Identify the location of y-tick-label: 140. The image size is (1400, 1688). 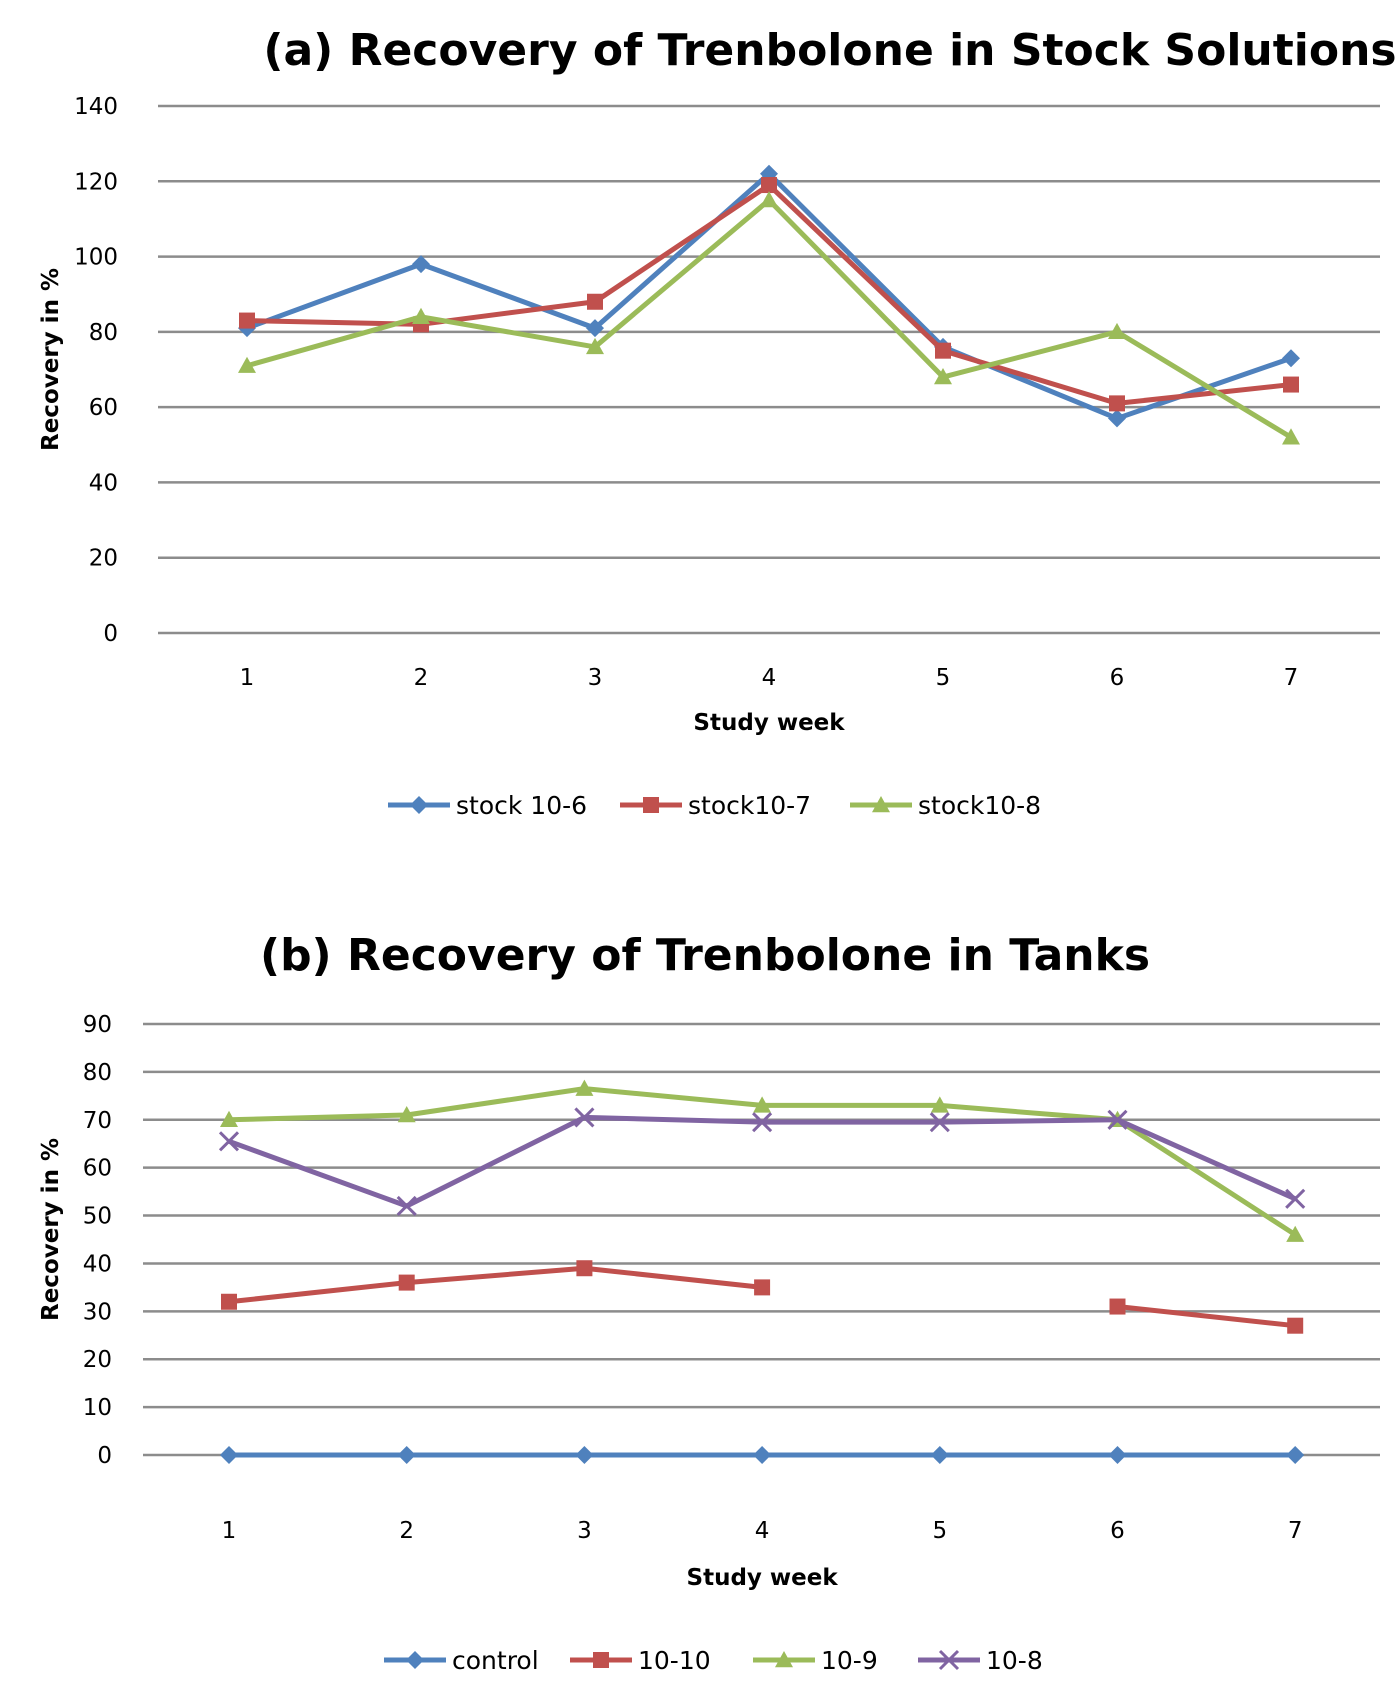
(96, 107).